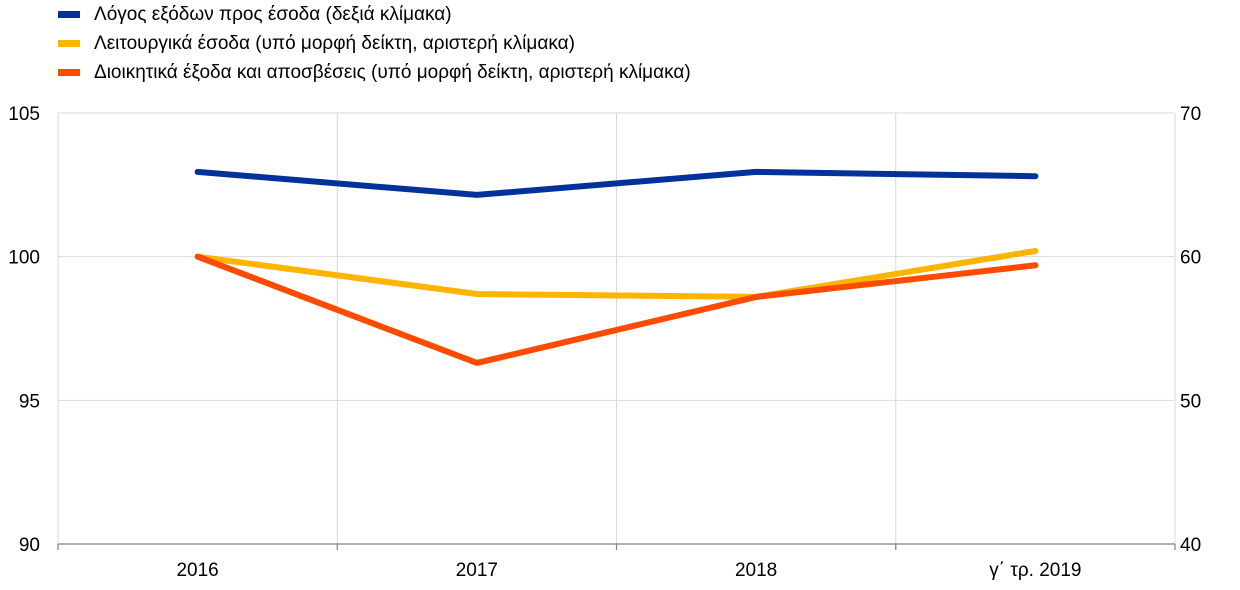 The image size is (1240, 590). What do you see at coordinates (1190, 258) in the screenshot?
I see `y-right-tick-label: 60` at bounding box center [1190, 258].